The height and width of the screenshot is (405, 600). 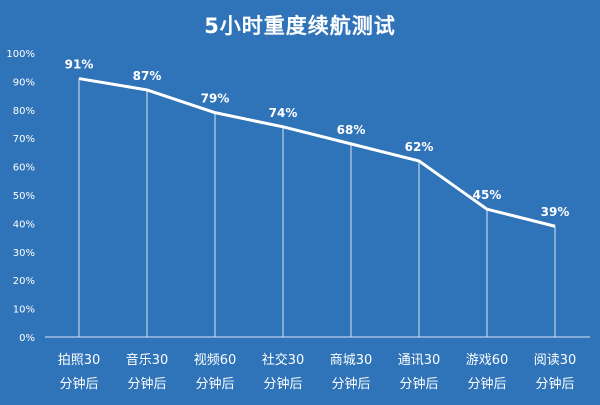 What do you see at coordinates (283, 113) in the screenshot?
I see `data-label: 74%` at bounding box center [283, 113].